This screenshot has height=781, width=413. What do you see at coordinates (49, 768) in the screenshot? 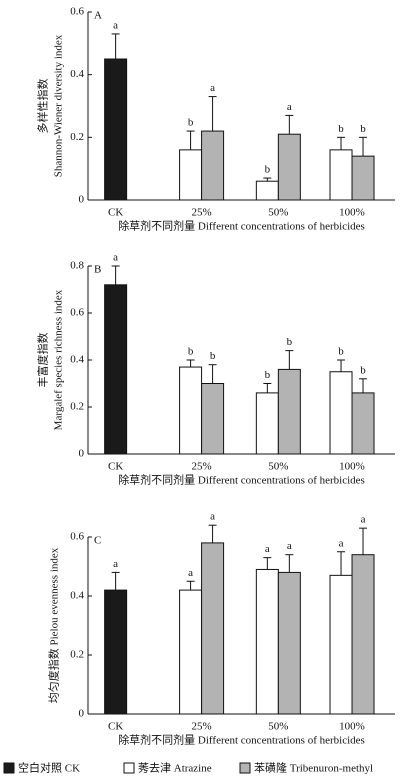
I see `legend-label: 空白对照 CK` at bounding box center [49, 768].